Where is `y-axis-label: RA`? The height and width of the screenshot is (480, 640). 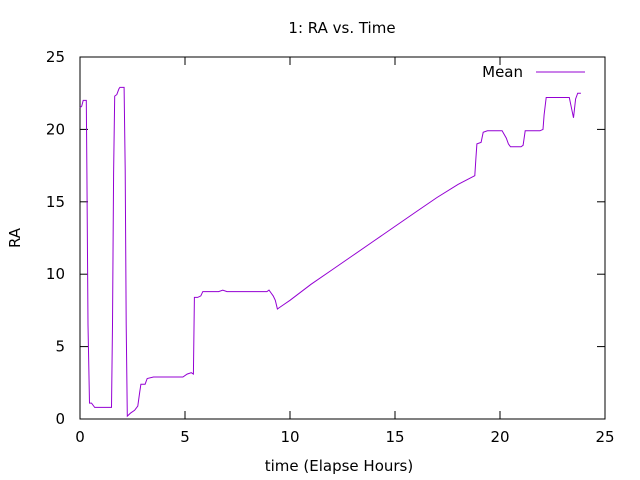
y-axis-label: RA is located at coordinates (15, 237).